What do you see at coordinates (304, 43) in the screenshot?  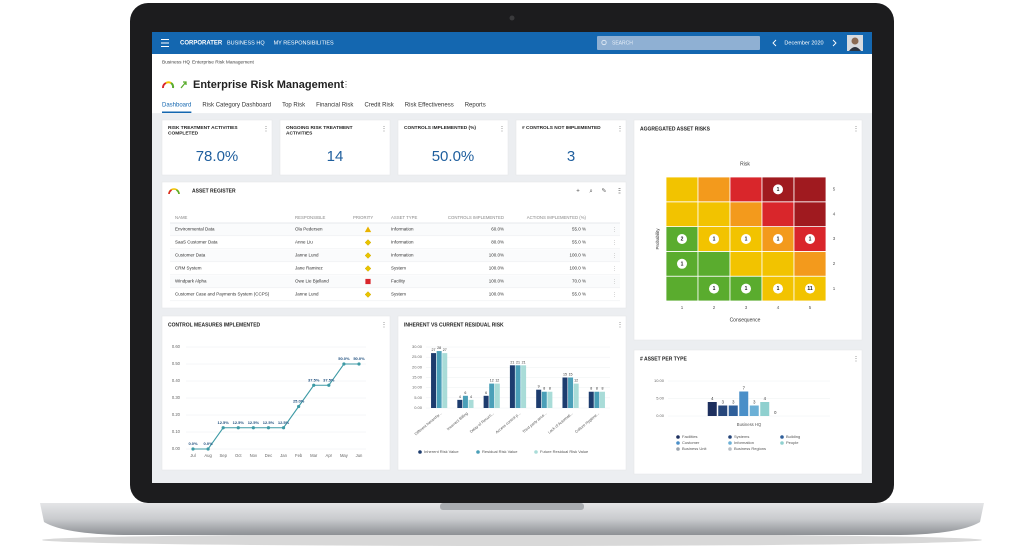 I see `nav-link: MY RESPONSIBILITIES` at bounding box center [304, 43].